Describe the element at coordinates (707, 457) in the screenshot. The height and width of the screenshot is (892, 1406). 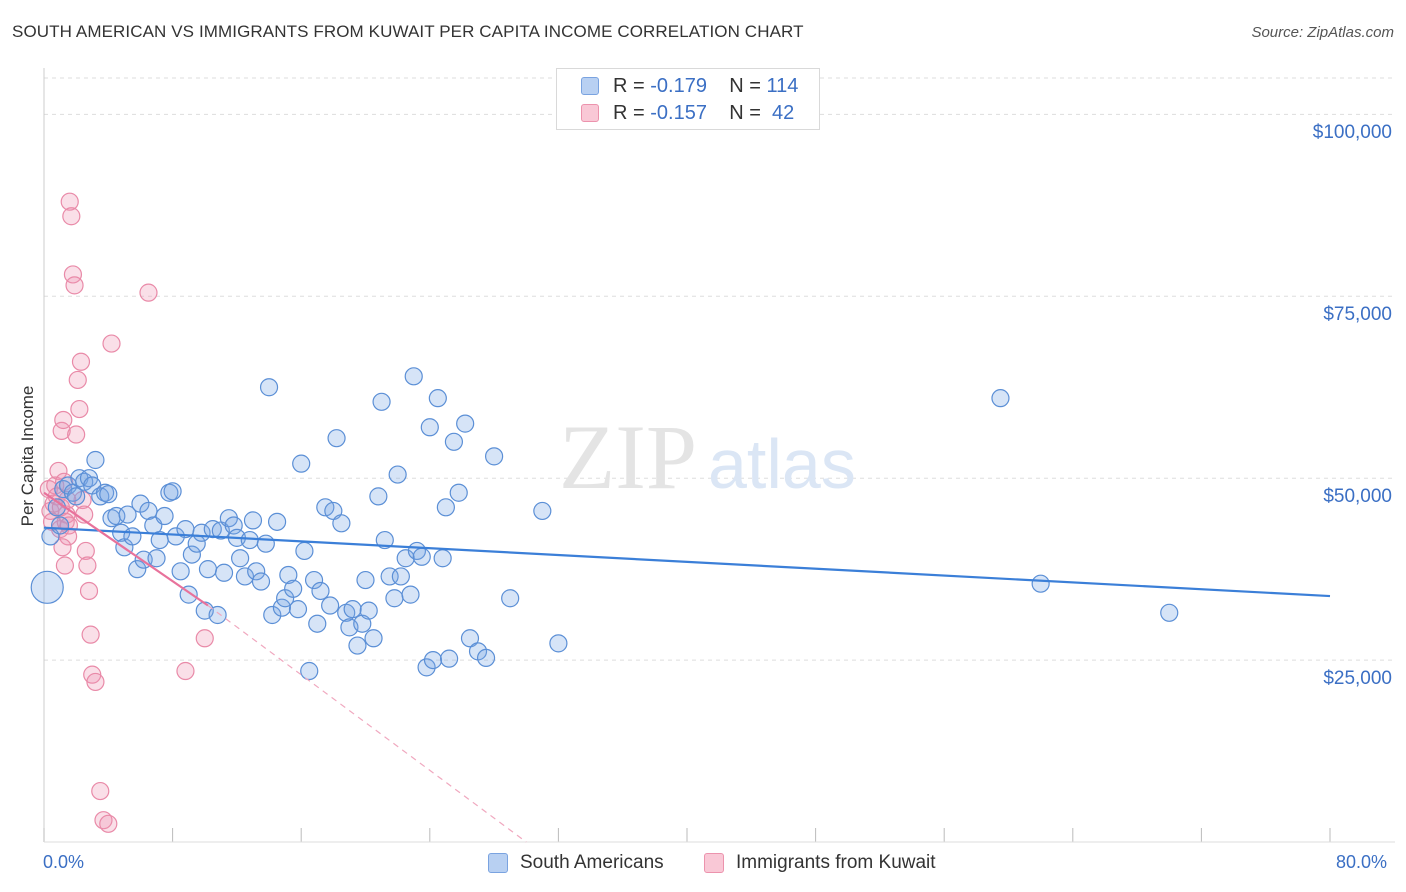
I see `watermark: ZIP atlas` at that location.